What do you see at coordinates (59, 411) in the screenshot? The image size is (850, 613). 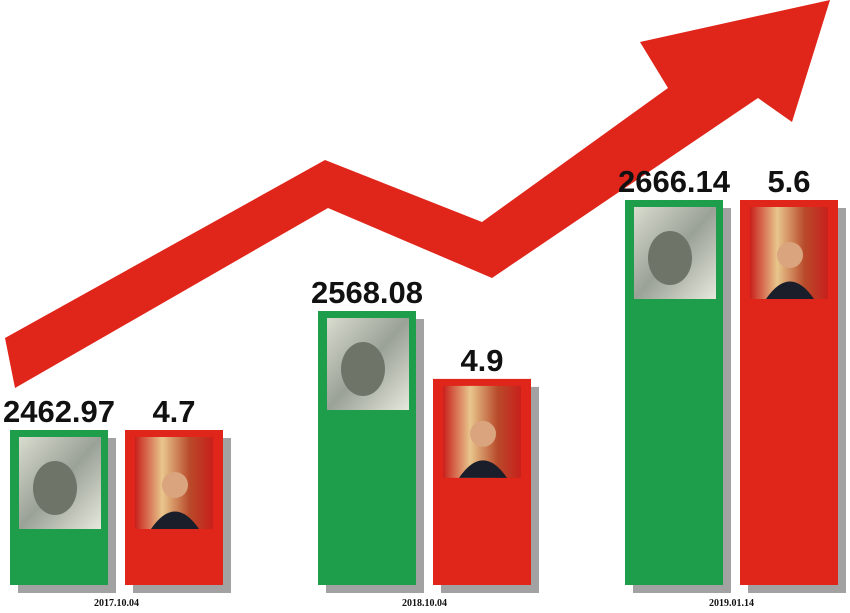 I see `value-label: 2462.97` at bounding box center [59, 411].